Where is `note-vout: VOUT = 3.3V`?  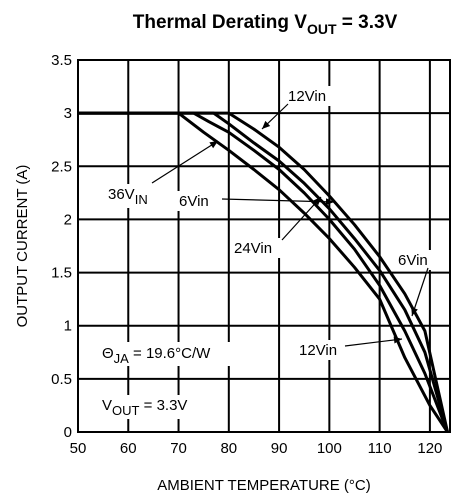 note-vout: VOUT = 3.3V is located at coordinates (144, 407).